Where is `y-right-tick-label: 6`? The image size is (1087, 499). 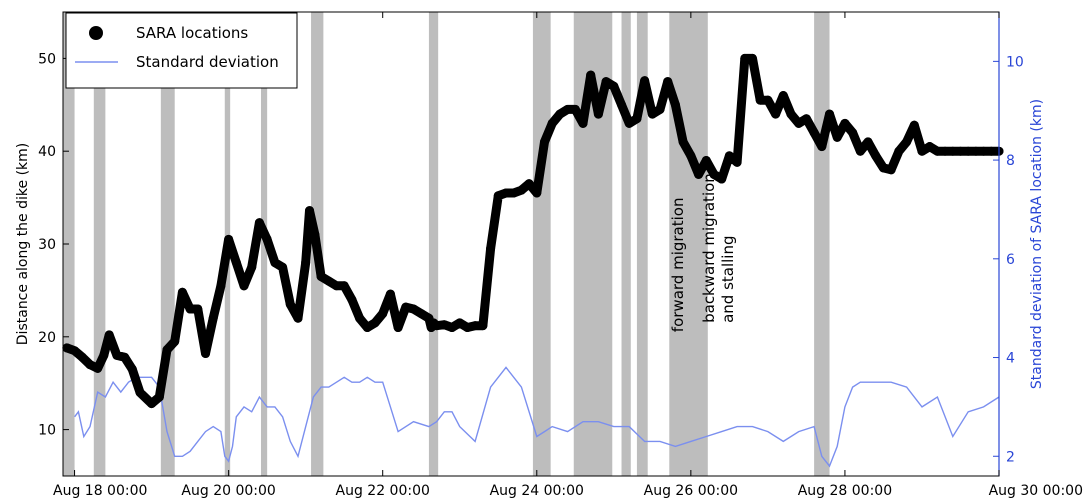
y-right-tick-label: 6 is located at coordinates (1010, 260).